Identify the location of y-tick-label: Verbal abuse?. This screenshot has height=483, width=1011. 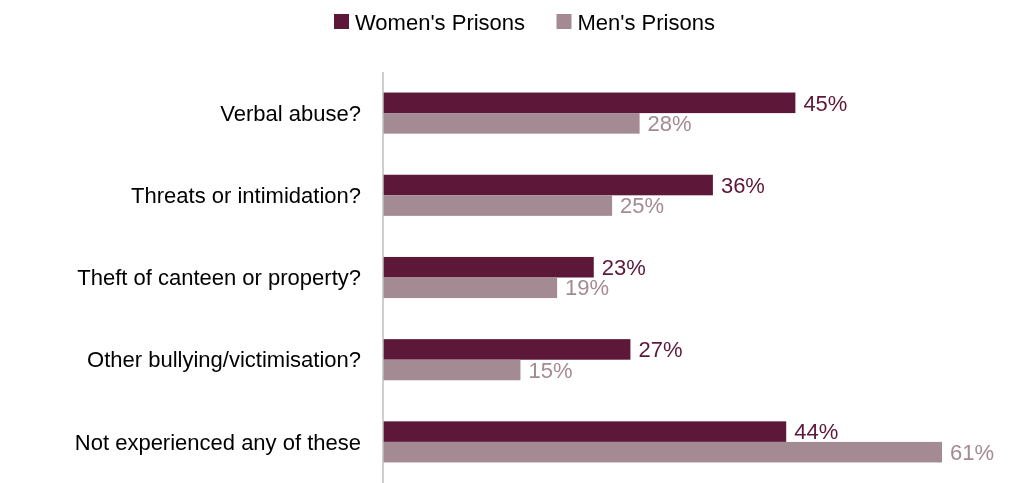
(290, 113).